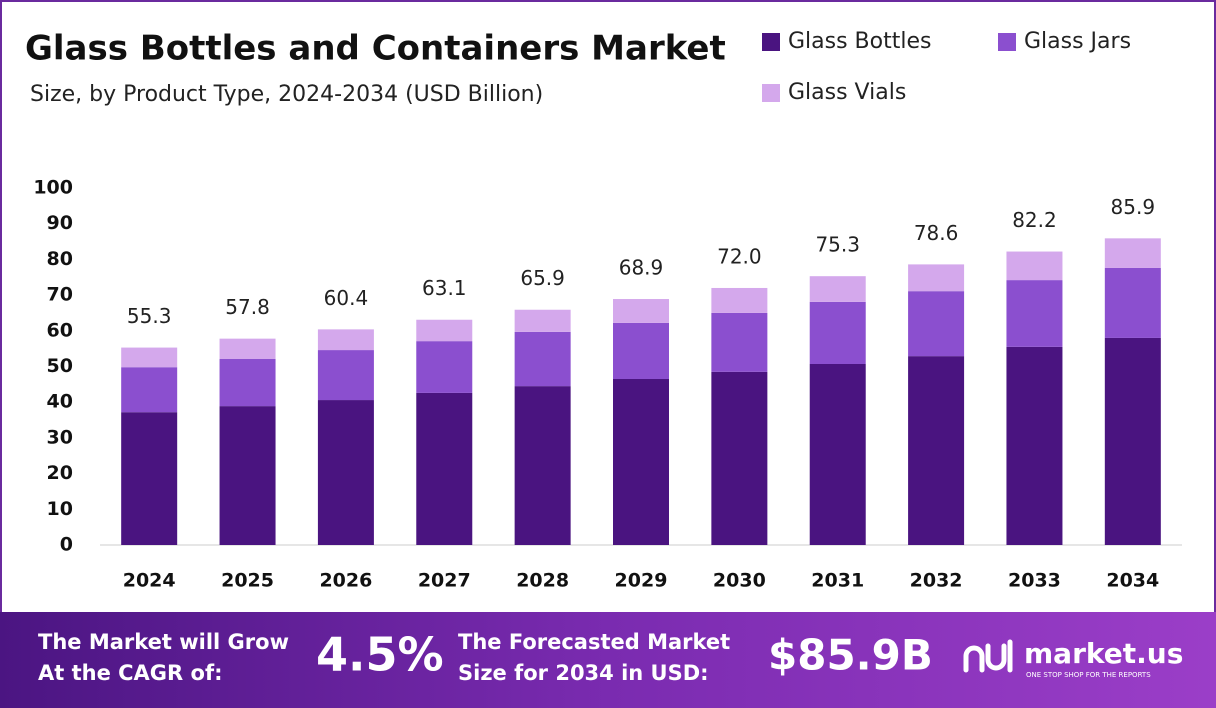  I want to click on y-tick-label: 100, so click(53, 188).